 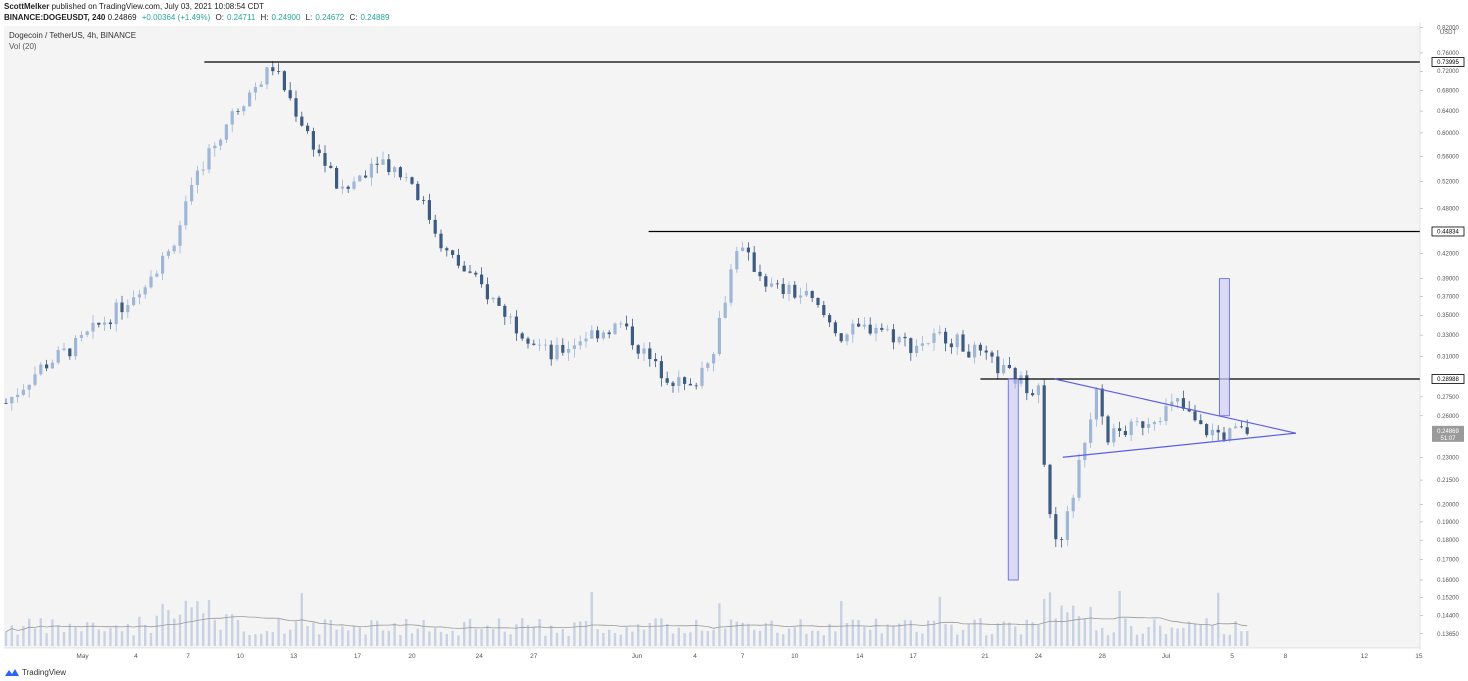 I want to click on author-name: ScottMelker, so click(x=27, y=6).